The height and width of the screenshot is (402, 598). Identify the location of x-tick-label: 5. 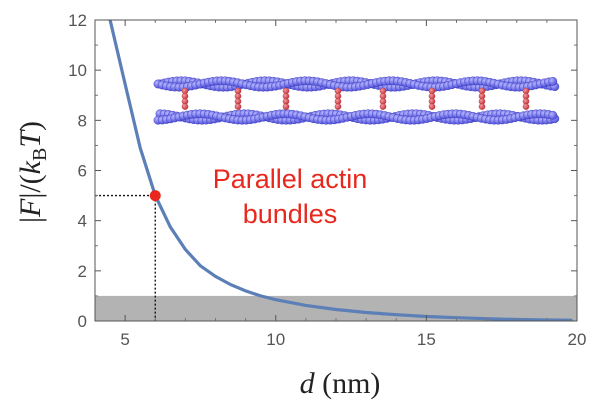
(124, 339).